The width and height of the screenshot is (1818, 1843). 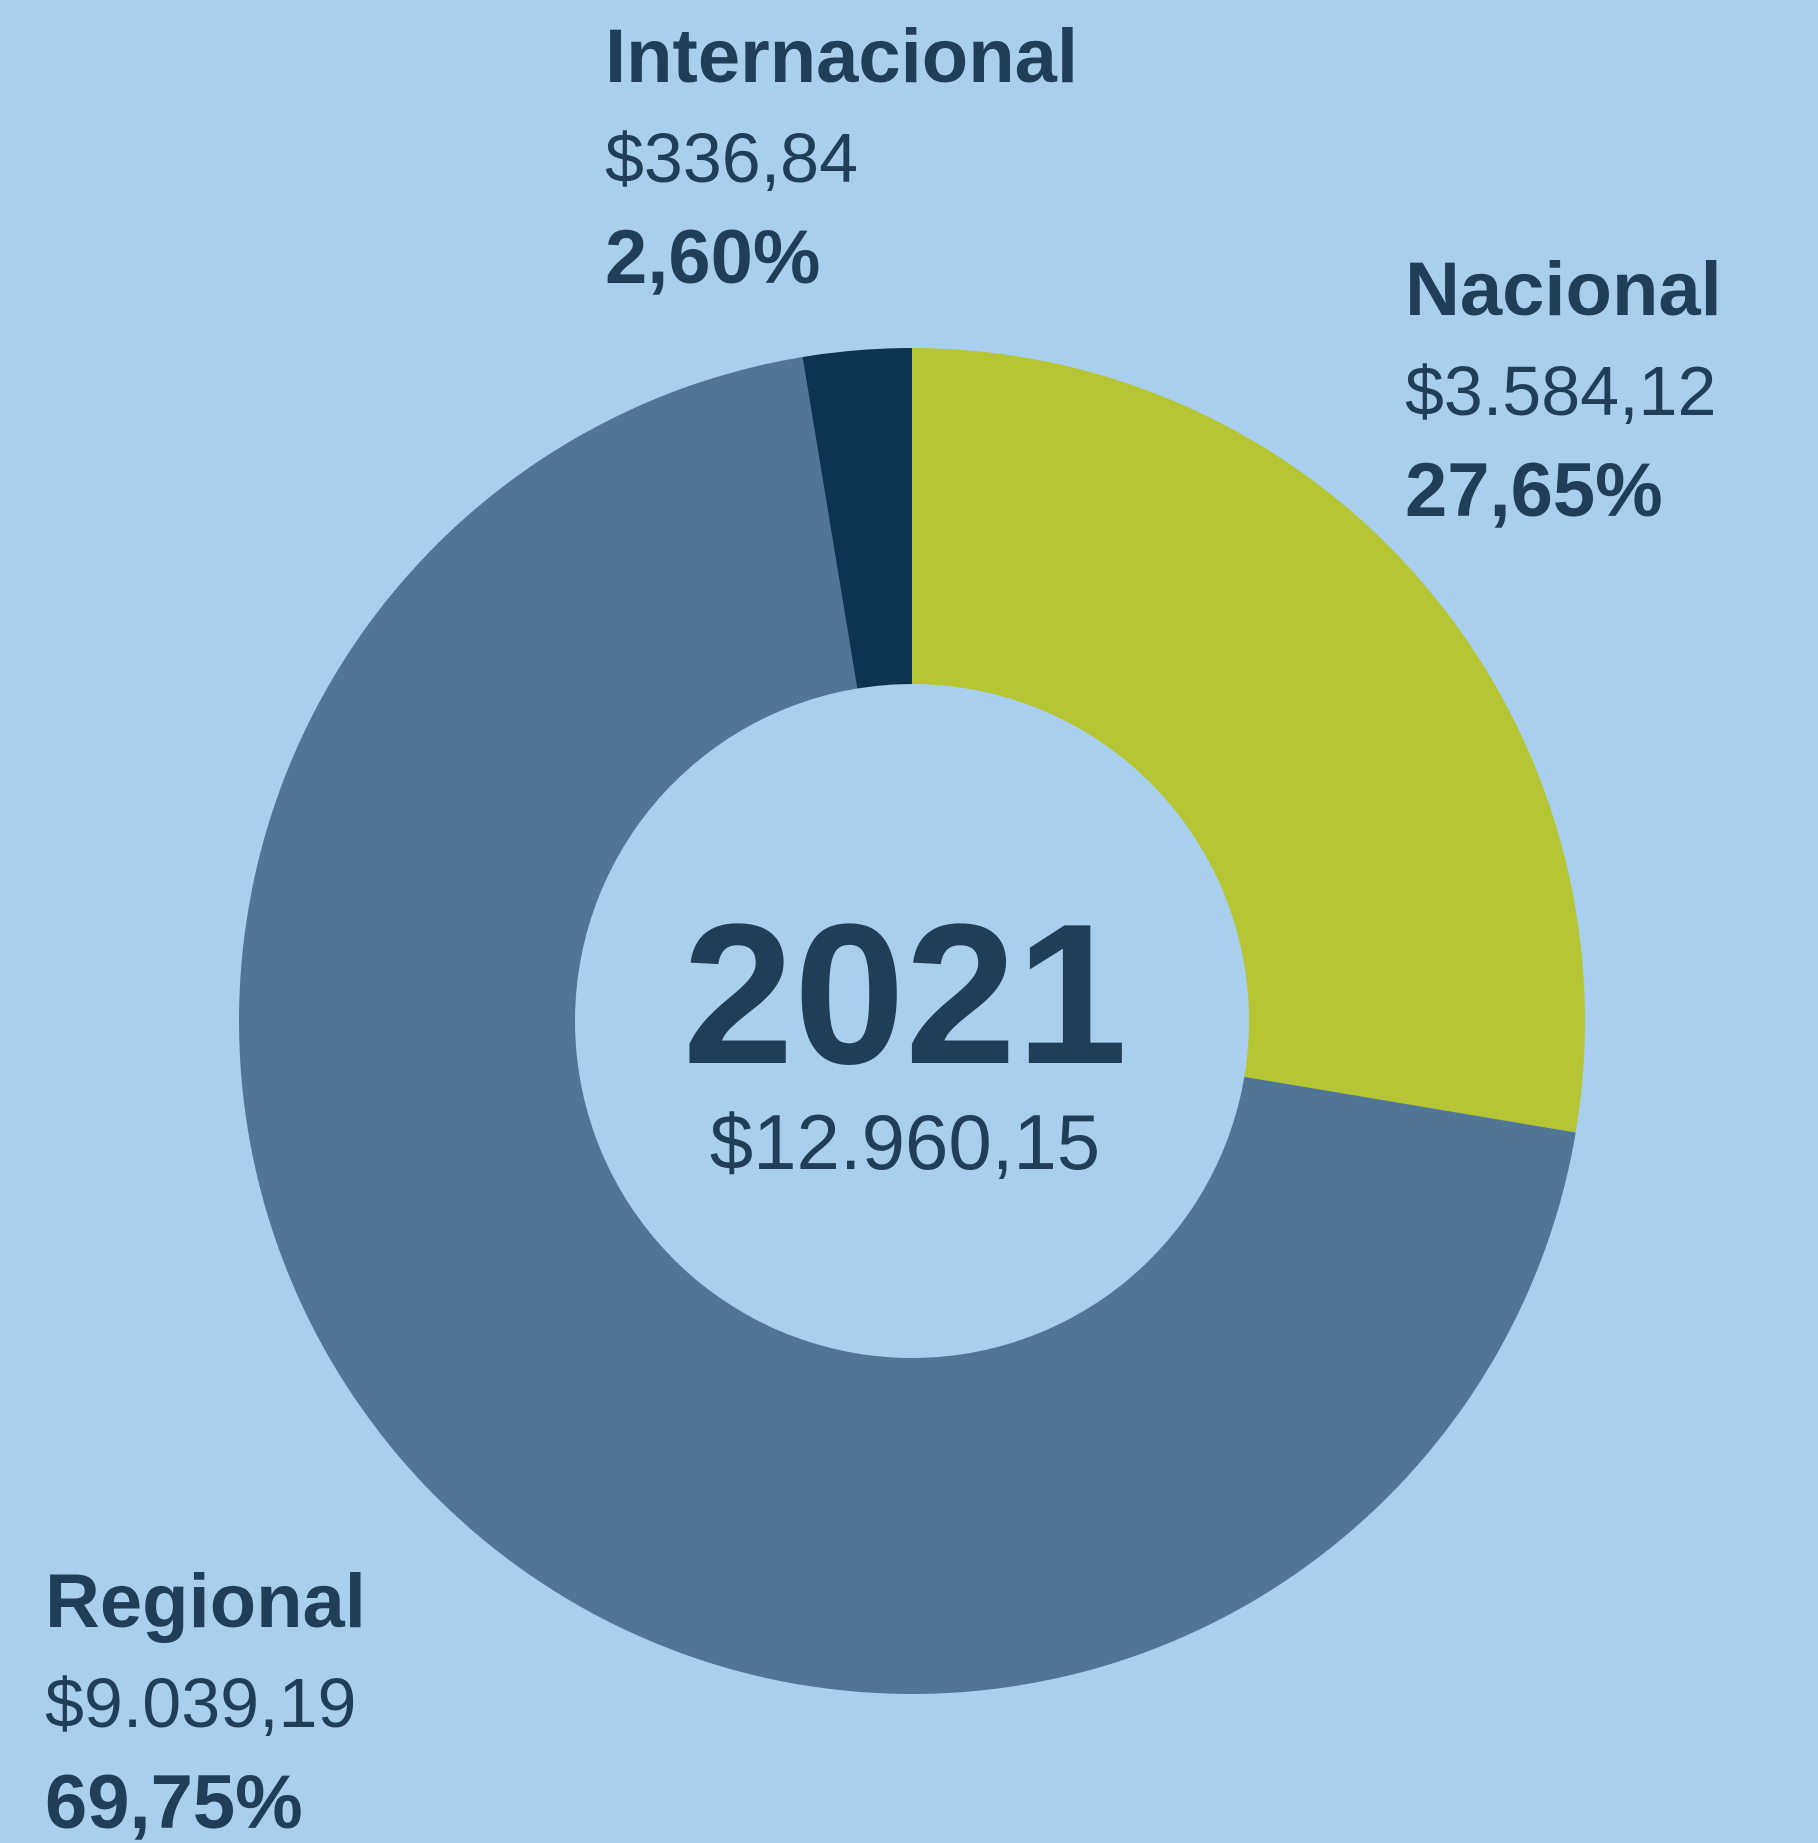 What do you see at coordinates (905, 994) in the screenshot?
I see `chart-title: 2021` at bounding box center [905, 994].